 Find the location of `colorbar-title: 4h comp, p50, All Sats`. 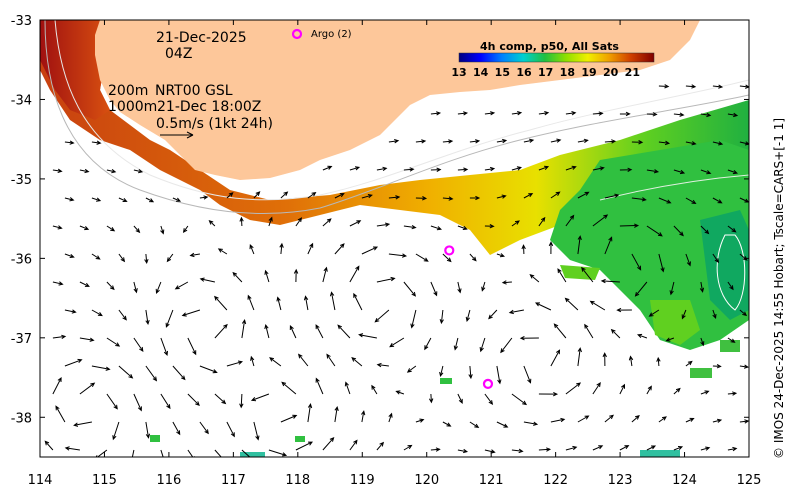

colorbar-title: 4h comp, p50, All Sats is located at coordinates (549, 46).